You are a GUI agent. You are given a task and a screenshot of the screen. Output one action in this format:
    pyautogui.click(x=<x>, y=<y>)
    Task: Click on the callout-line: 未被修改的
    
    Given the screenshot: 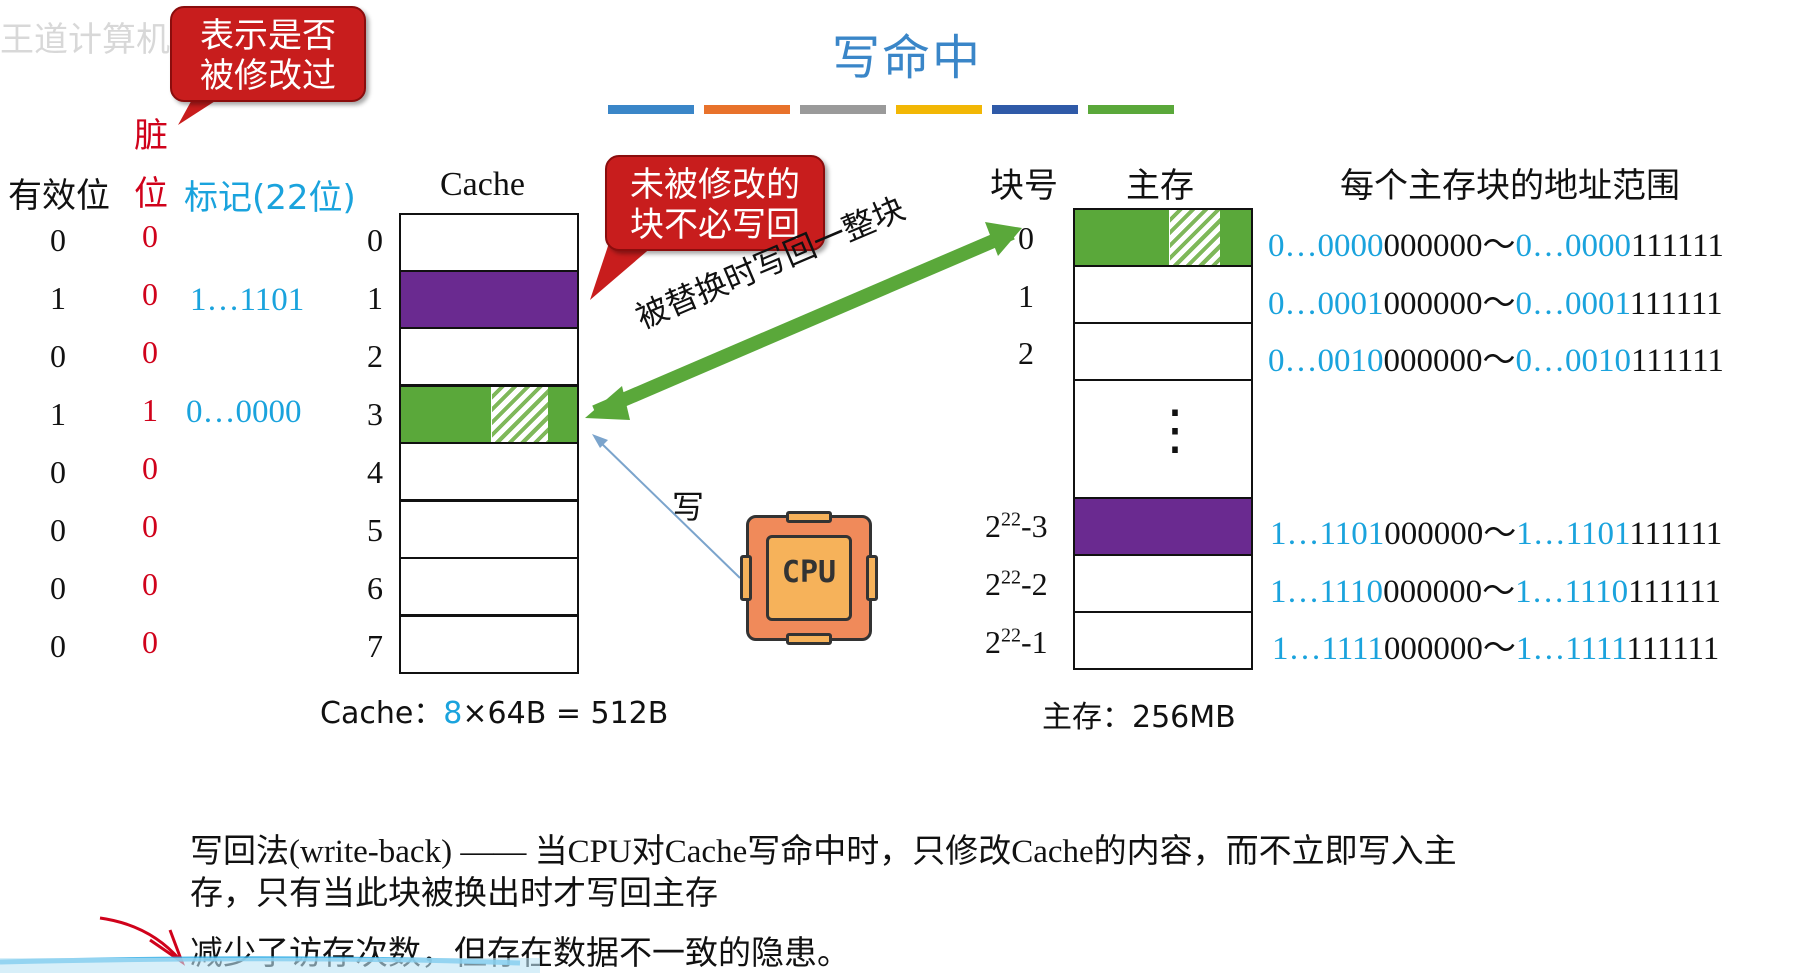 What is the action you would take?
    pyautogui.click(x=715, y=185)
    